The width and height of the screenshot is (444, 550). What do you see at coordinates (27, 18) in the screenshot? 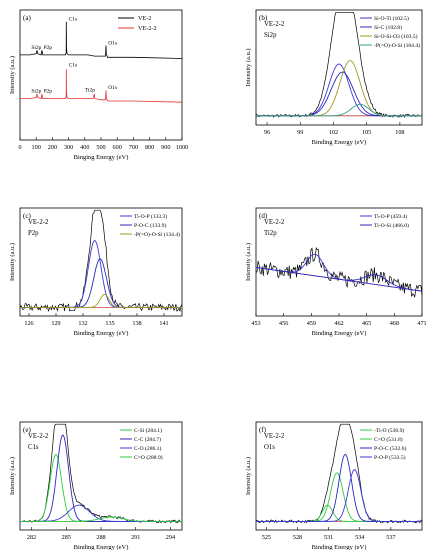
I see `panel-label: (a)` at bounding box center [27, 18].